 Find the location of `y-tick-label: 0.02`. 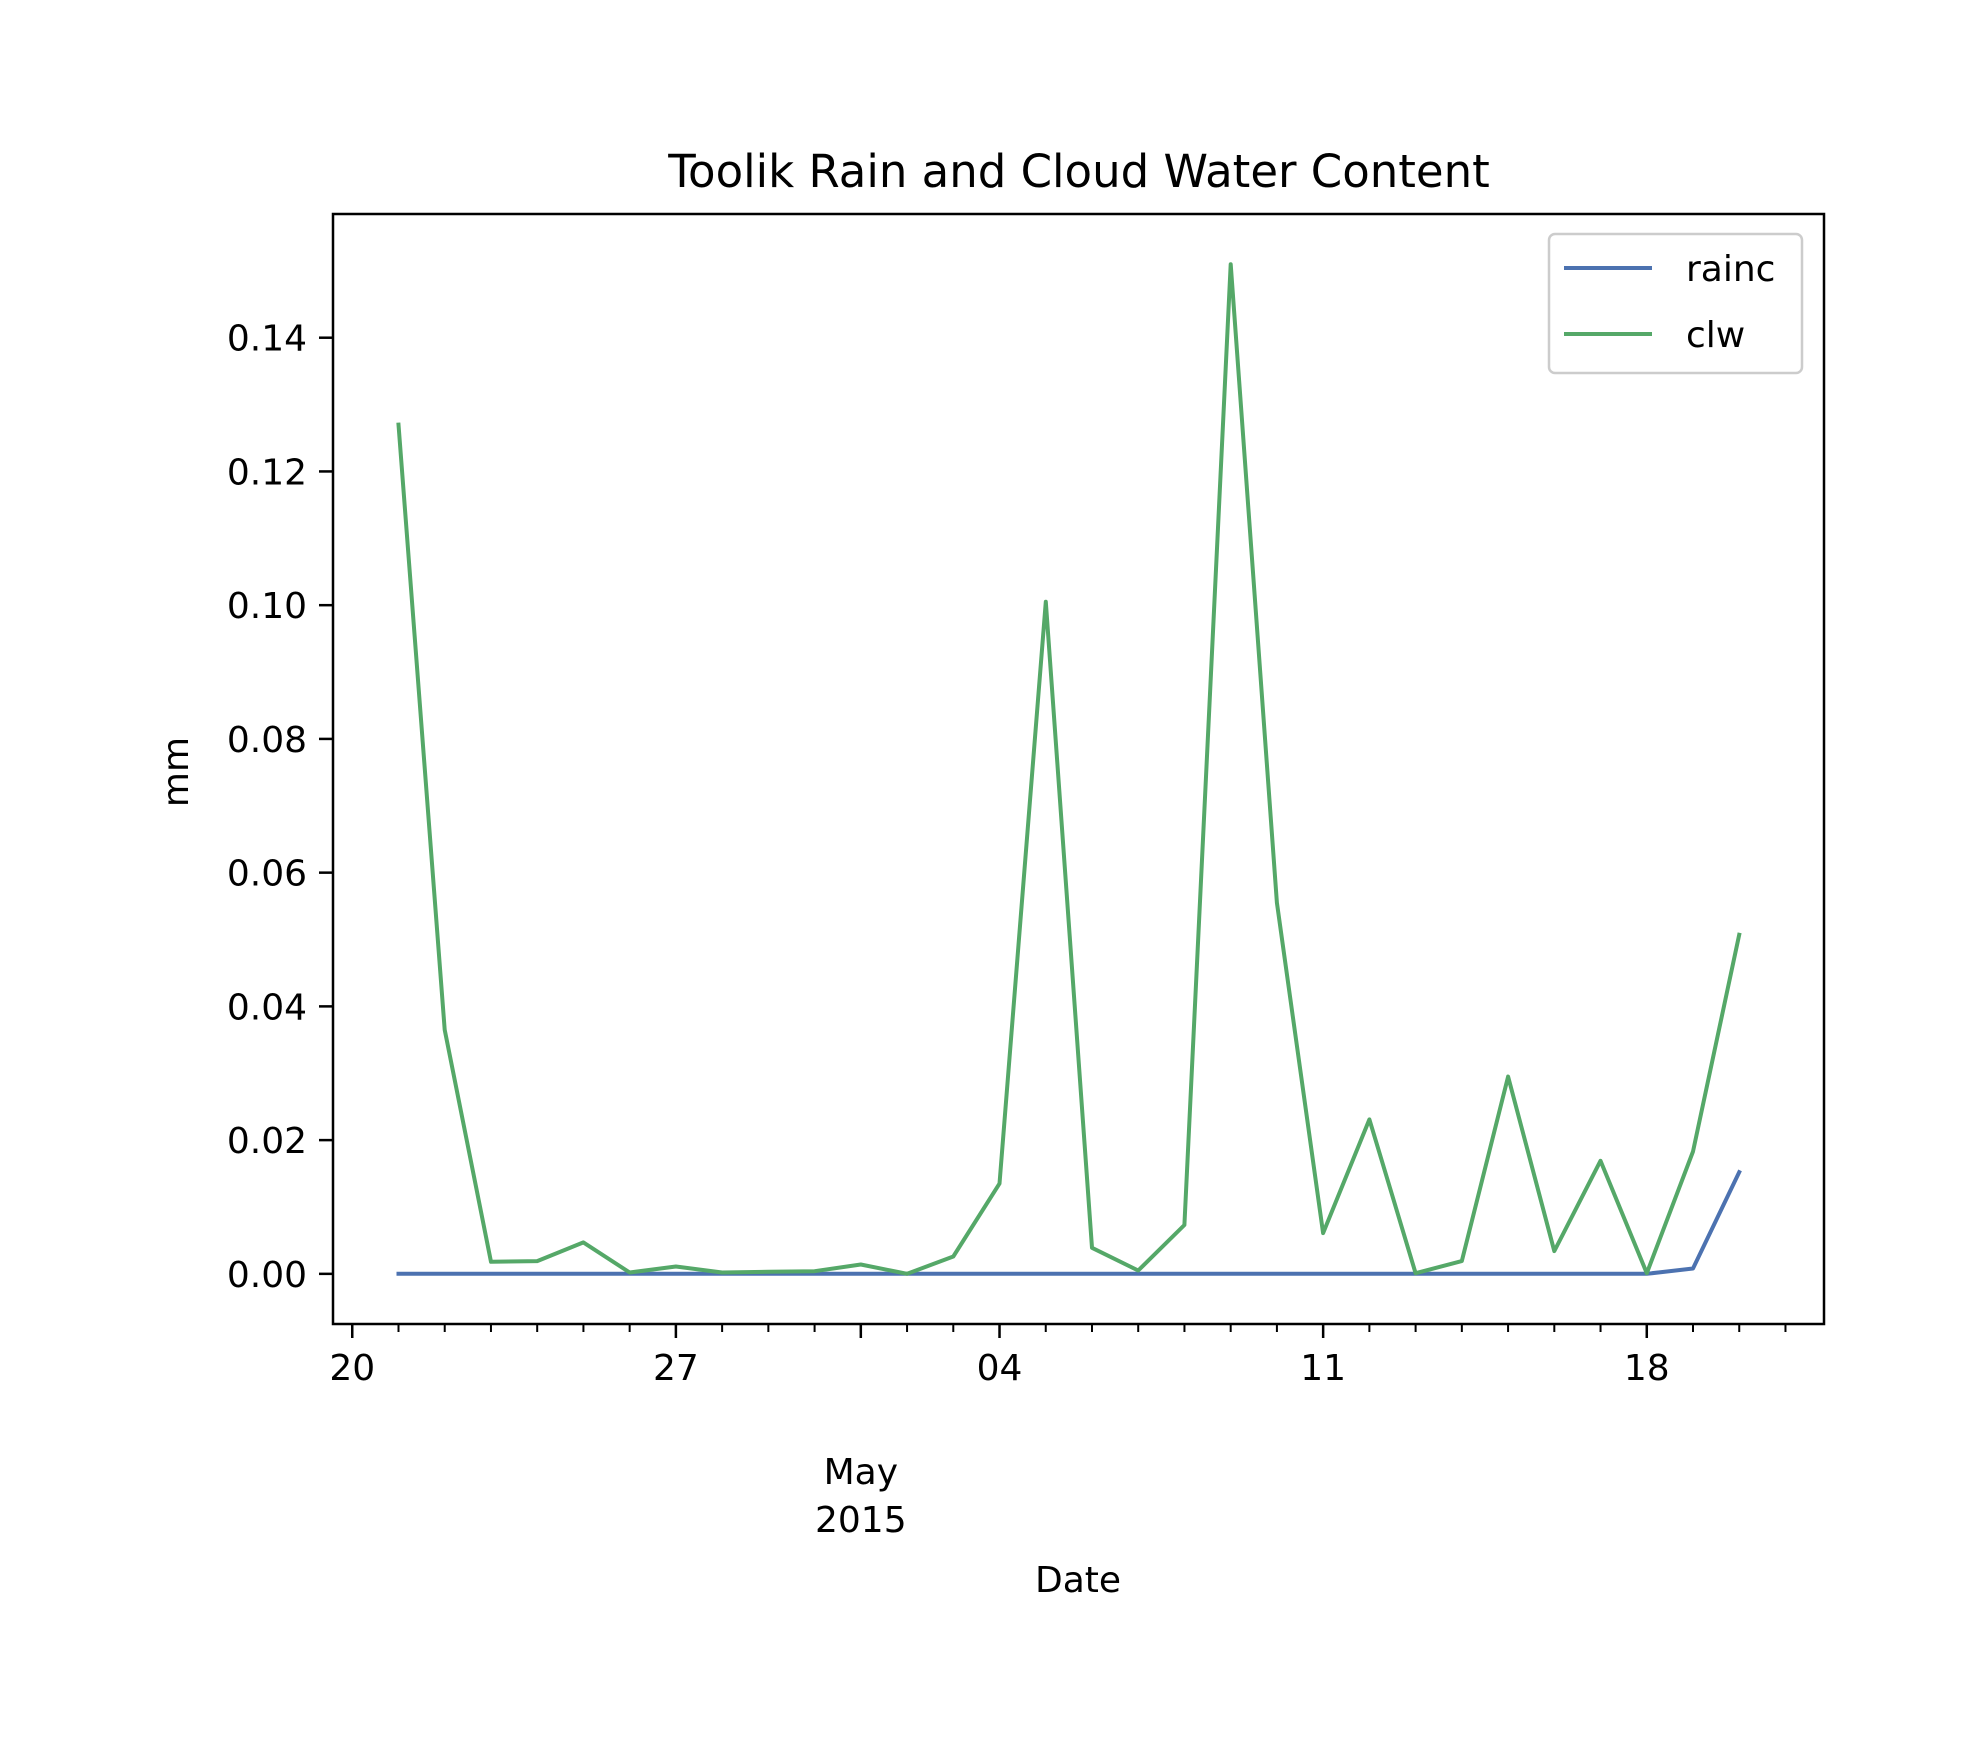

y-tick-label: 0.02 is located at coordinates (267, 1141).